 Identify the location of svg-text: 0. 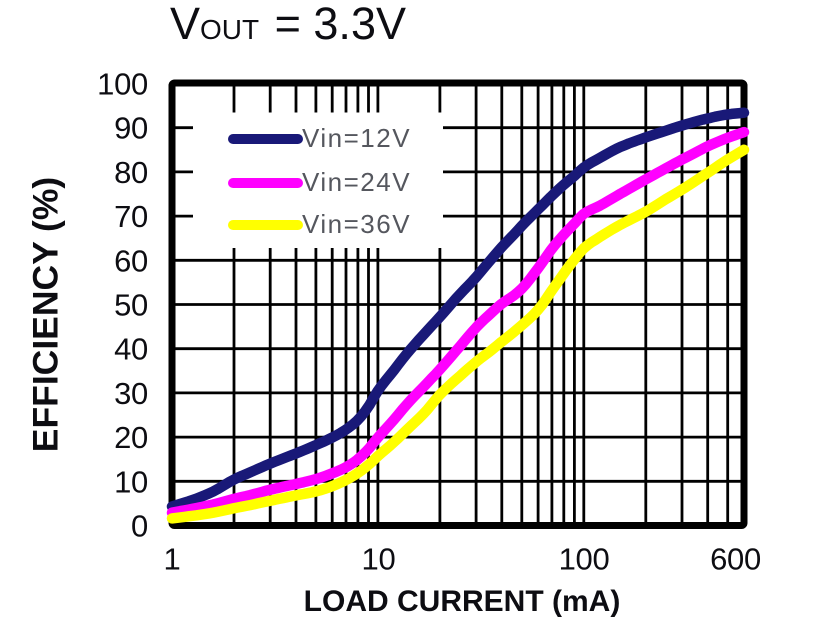
(139, 526).